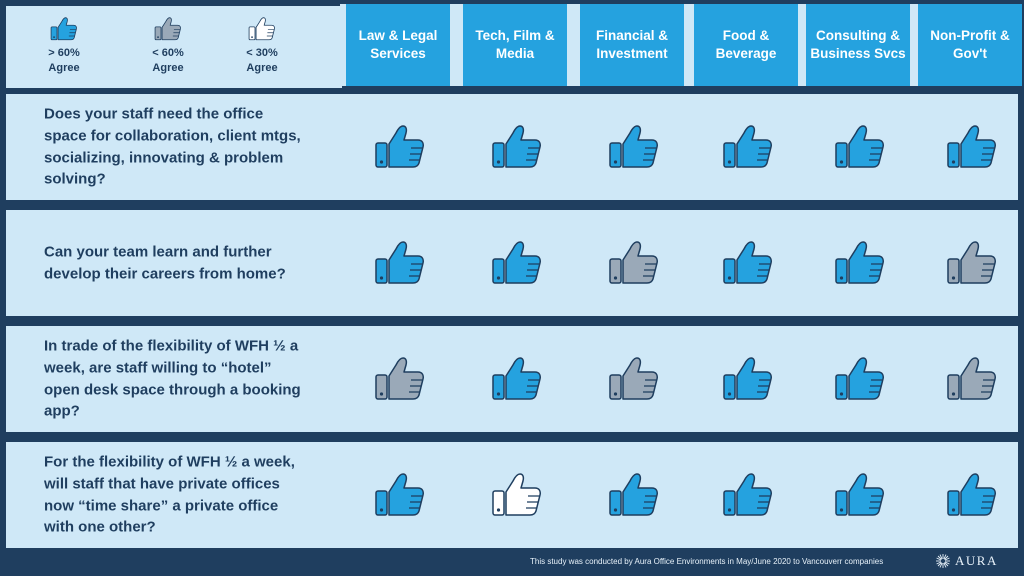  Describe the element at coordinates (943, 561) in the screenshot. I see `aura-sunburst-icon` at that location.